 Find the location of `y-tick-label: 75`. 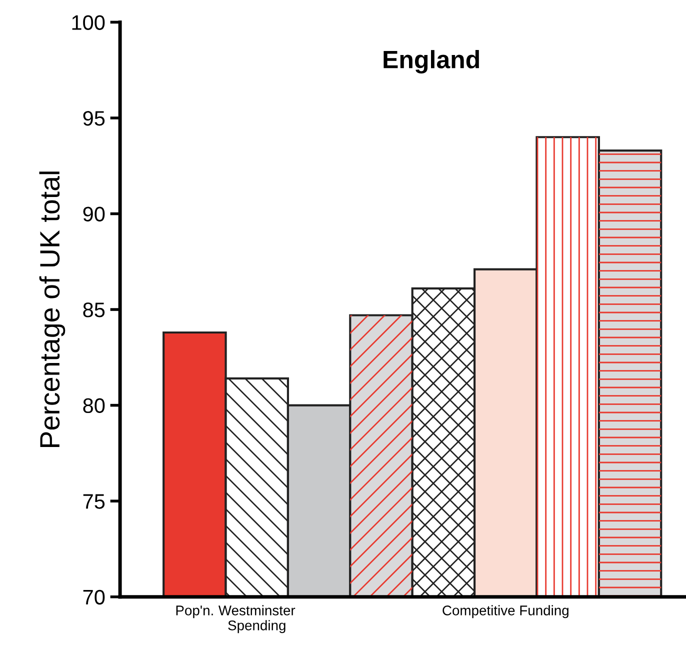

y-tick-label: 75 is located at coordinates (94, 501).